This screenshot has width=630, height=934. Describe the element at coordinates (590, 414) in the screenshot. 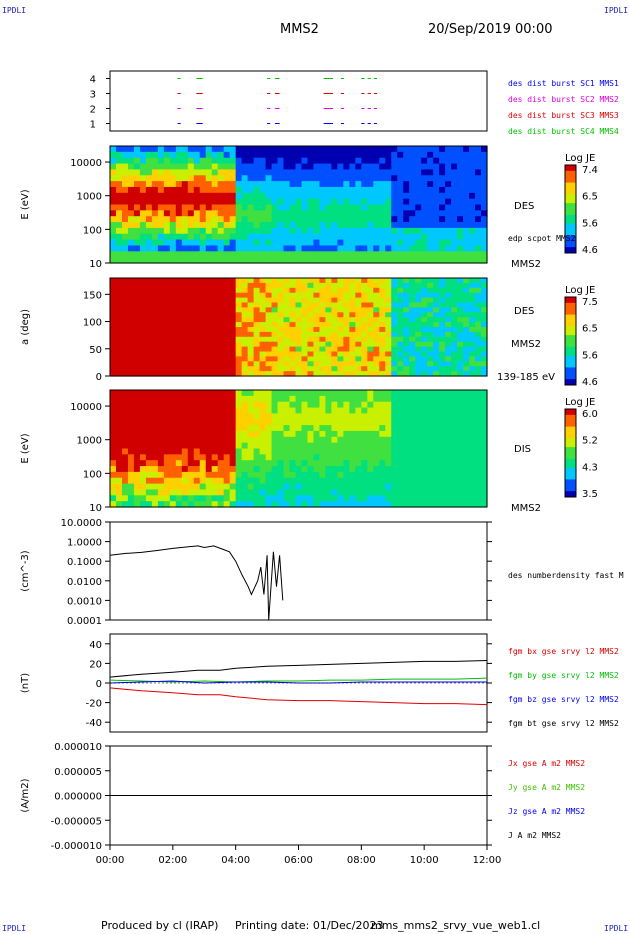

I see `dis-energy-colorbar-tick: 6.0` at that location.